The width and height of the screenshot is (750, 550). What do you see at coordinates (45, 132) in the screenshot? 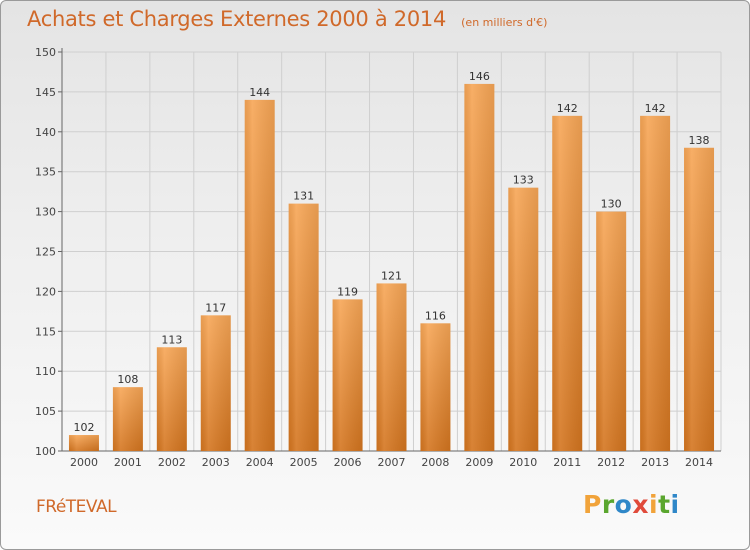
I see `y-tick-label: 140` at bounding box center [45, 132].